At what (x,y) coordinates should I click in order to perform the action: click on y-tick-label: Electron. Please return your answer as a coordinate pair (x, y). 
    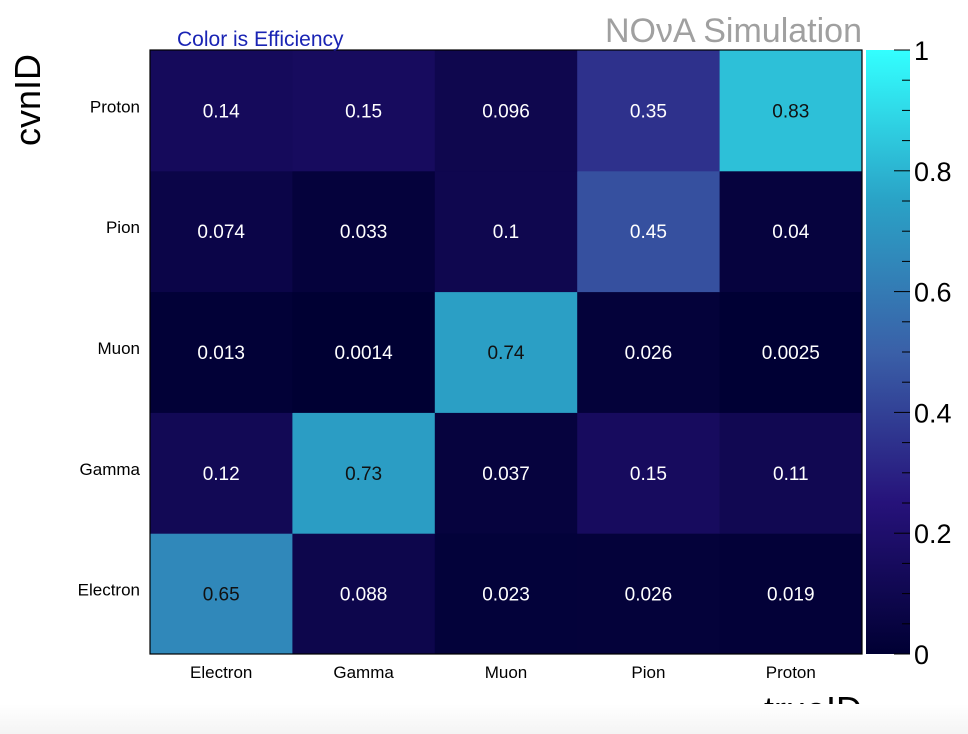
    Looking at the image, I should click on (109, 590).